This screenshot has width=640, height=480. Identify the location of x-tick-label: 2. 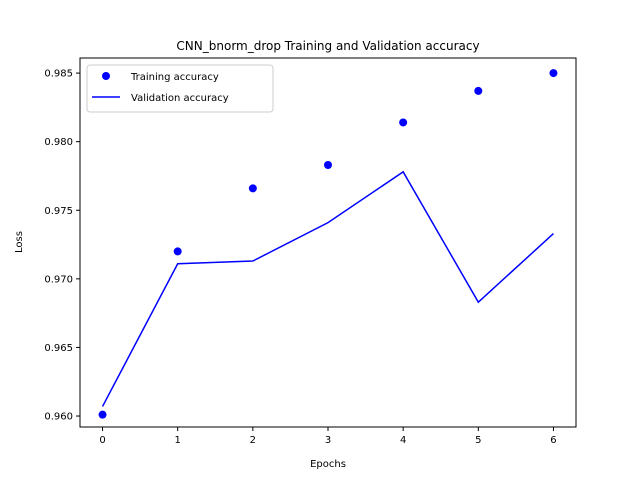
(253, 440).